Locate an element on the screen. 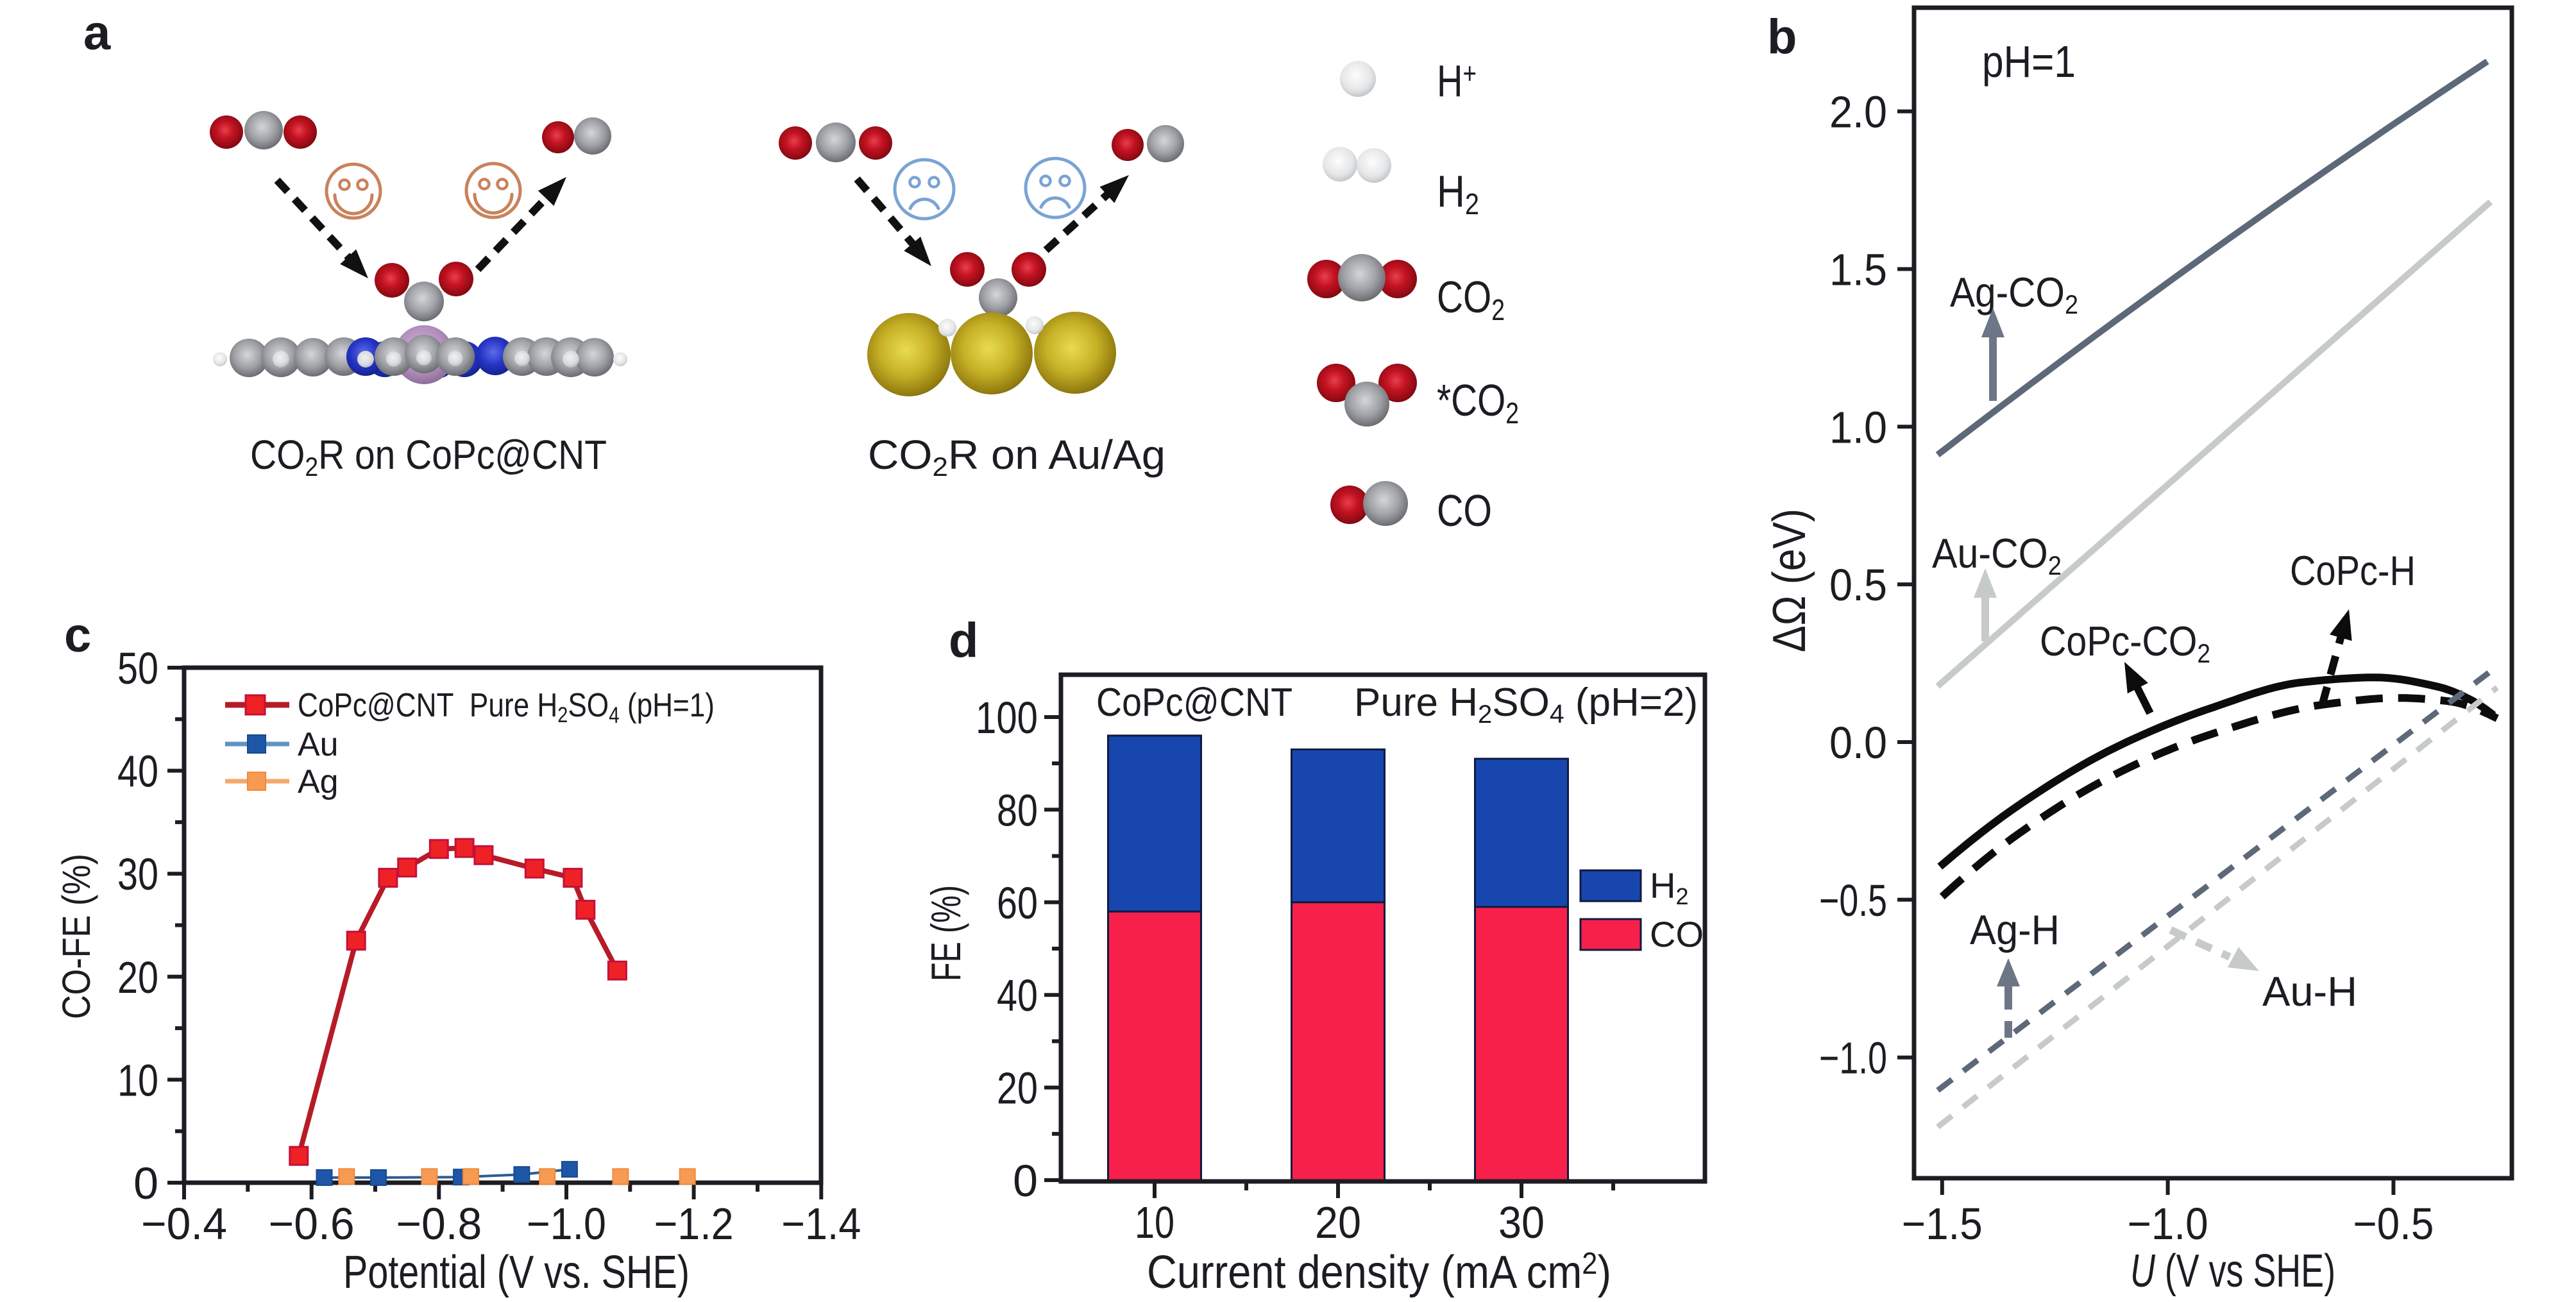 The image size is (2576, 1302). svg-text: Au is located at coordinates (318, 744).